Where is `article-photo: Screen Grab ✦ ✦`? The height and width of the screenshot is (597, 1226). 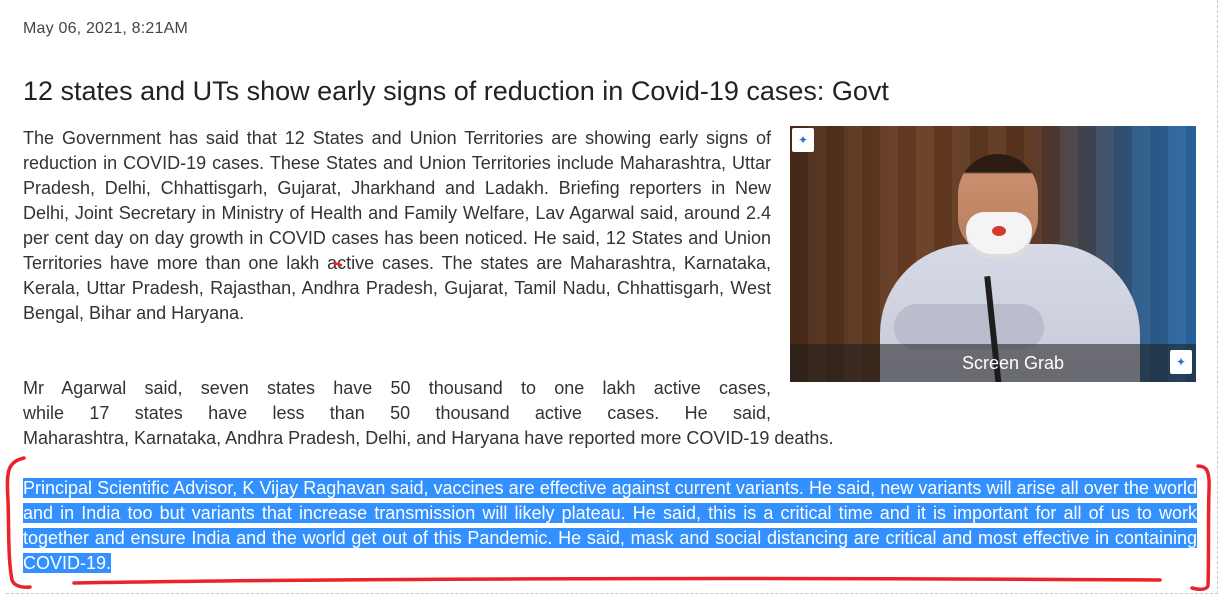
article-photo: Screen Grab ✦ ✦ is located at coordinates (993, 254).